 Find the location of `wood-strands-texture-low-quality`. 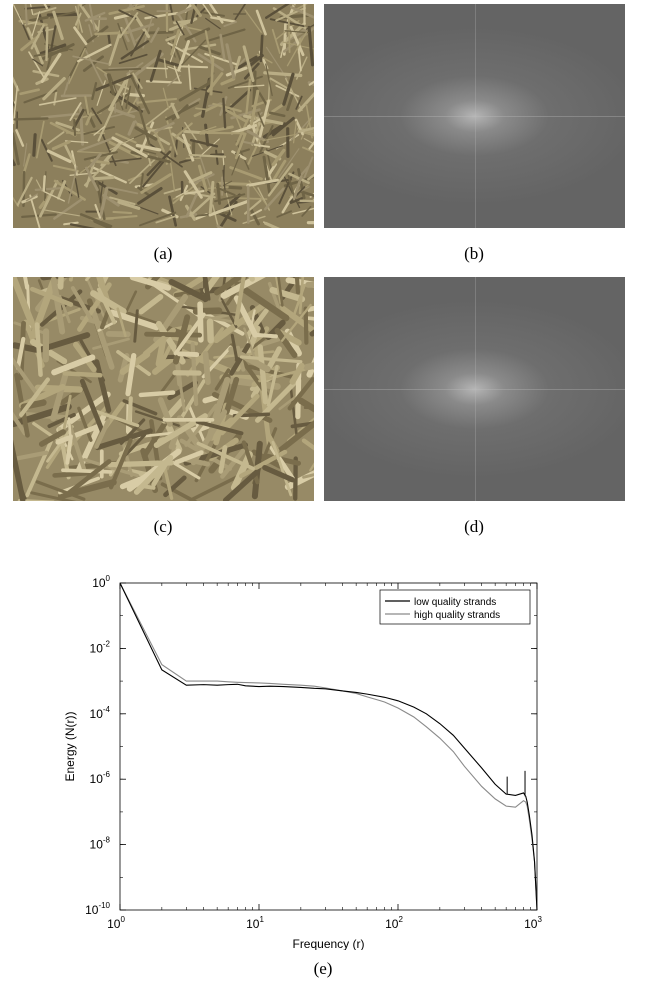

wood-strands-texture-low-quality is located at coordinates (163, 116).